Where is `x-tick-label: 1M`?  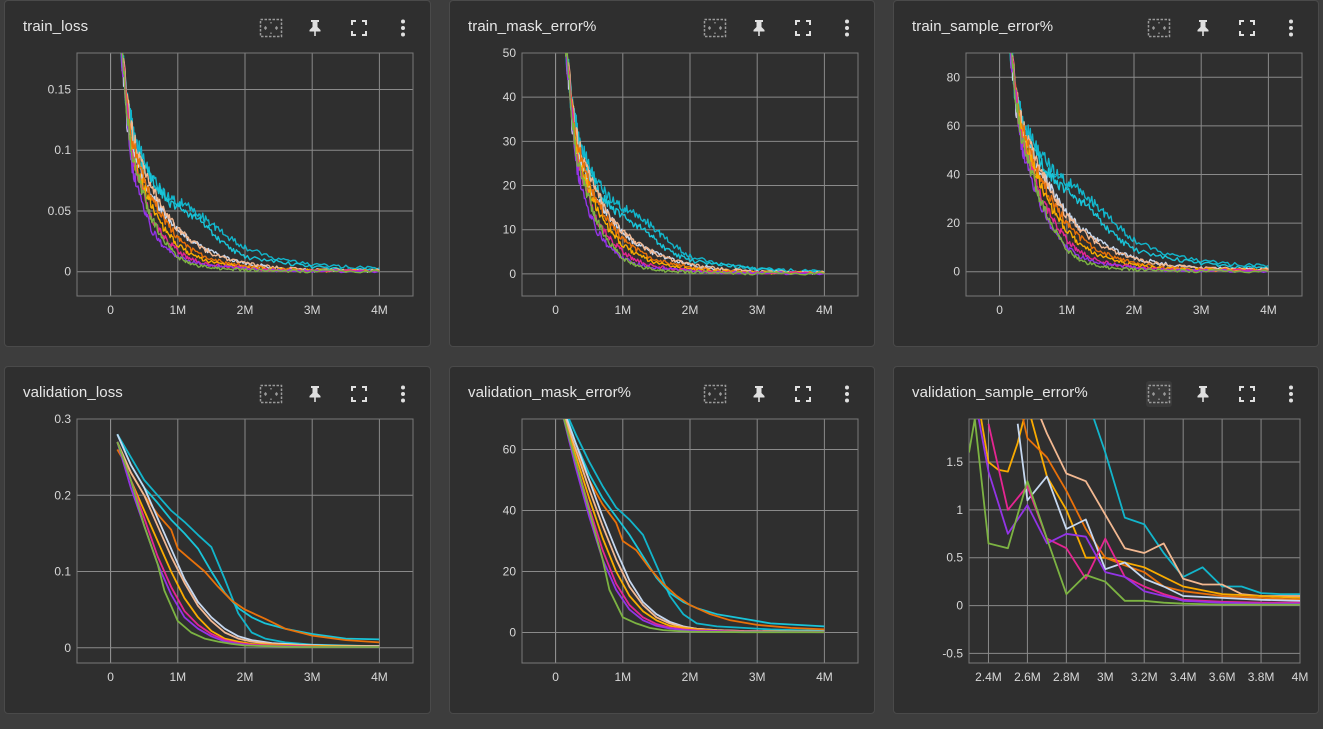
x-tick-label: 1M is located at coordinates (1066, 310).